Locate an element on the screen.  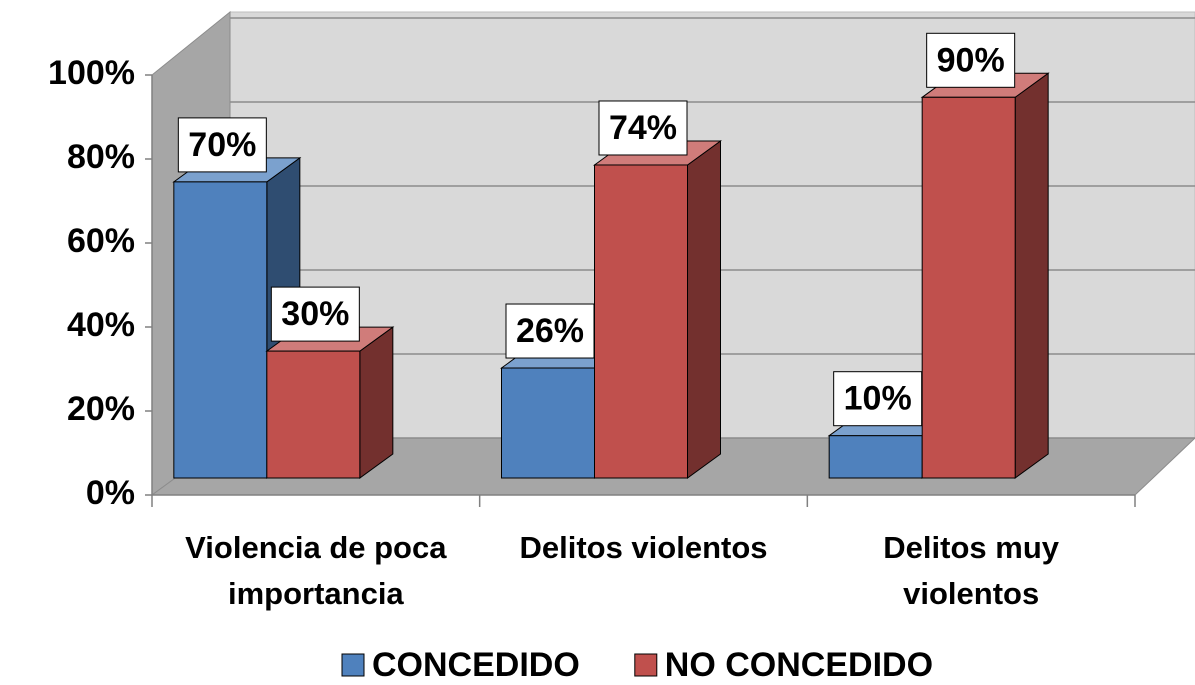
legend-label: CONCEDIDO is located at coordinates (476, 665).